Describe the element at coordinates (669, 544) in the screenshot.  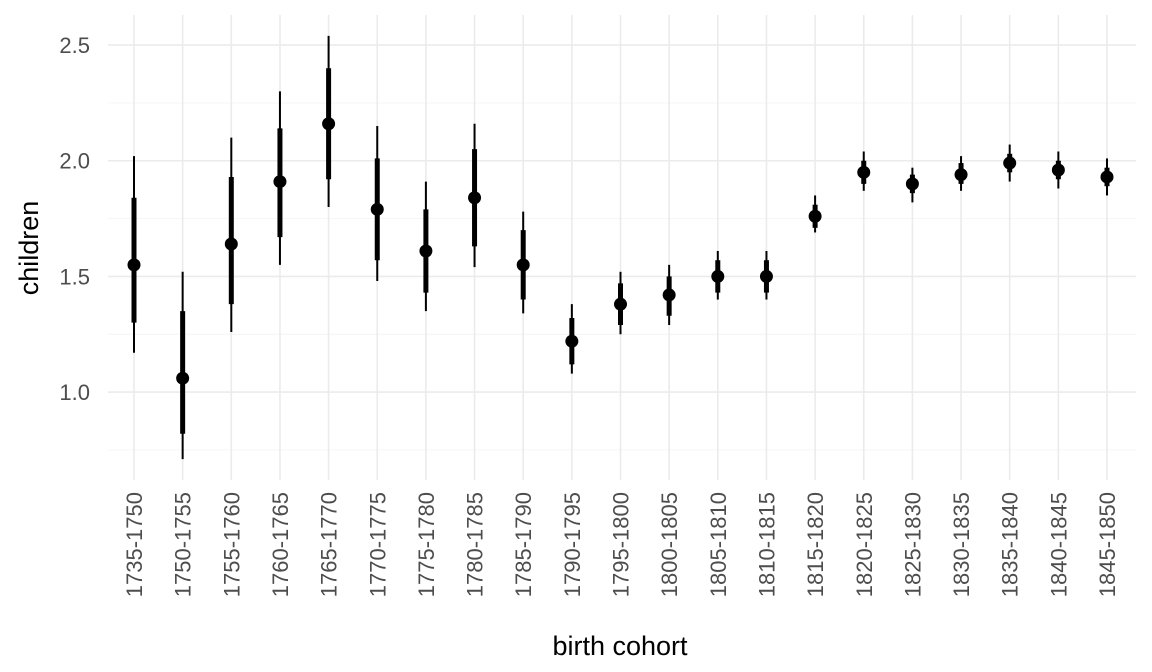
I see `x-tick-label: 1800-1805` at that location.